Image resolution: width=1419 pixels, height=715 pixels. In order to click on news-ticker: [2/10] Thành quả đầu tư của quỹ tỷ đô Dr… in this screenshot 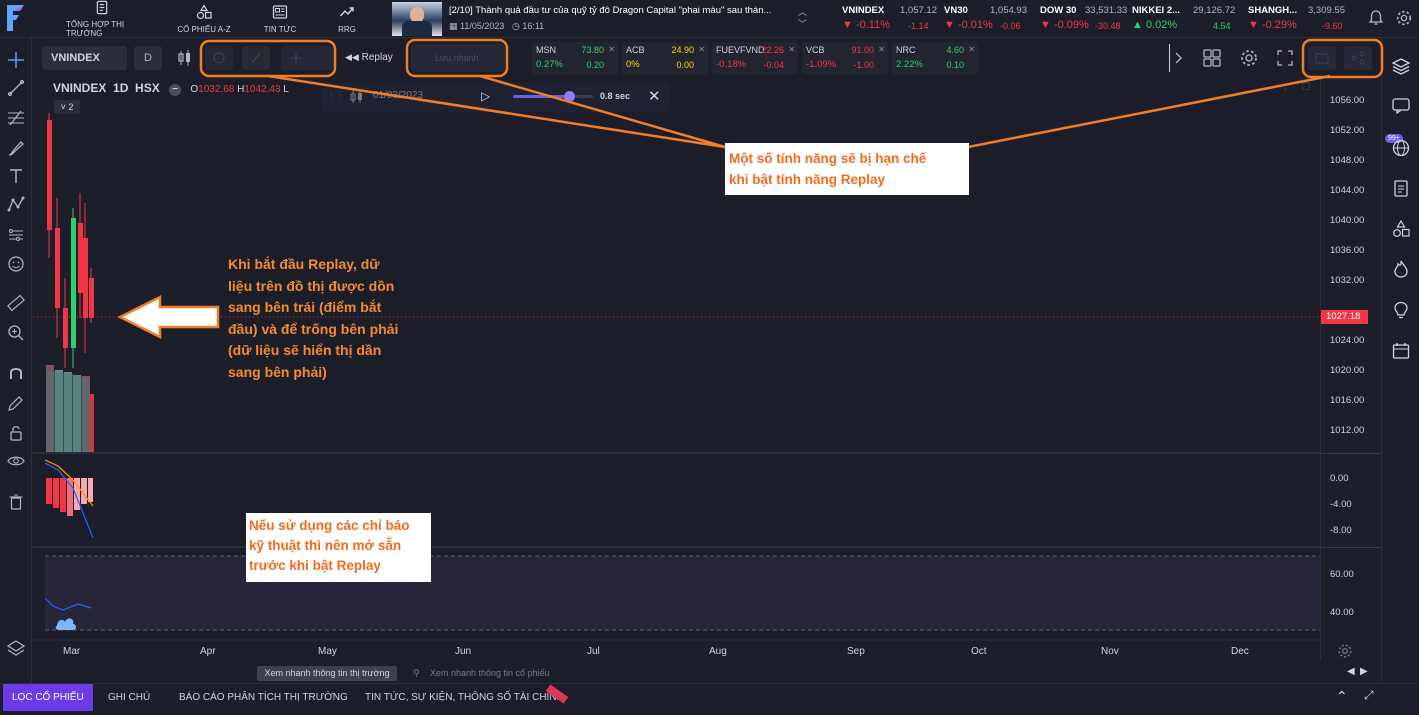, I will do `click(602, 19)`.